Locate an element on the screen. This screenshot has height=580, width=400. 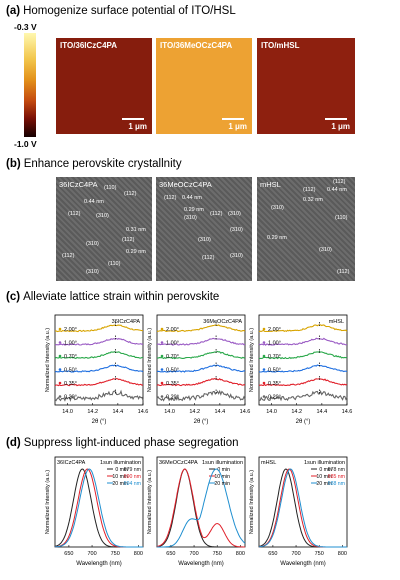
tem-annotation: 0.32 nm is located at coordinates (313, 200).